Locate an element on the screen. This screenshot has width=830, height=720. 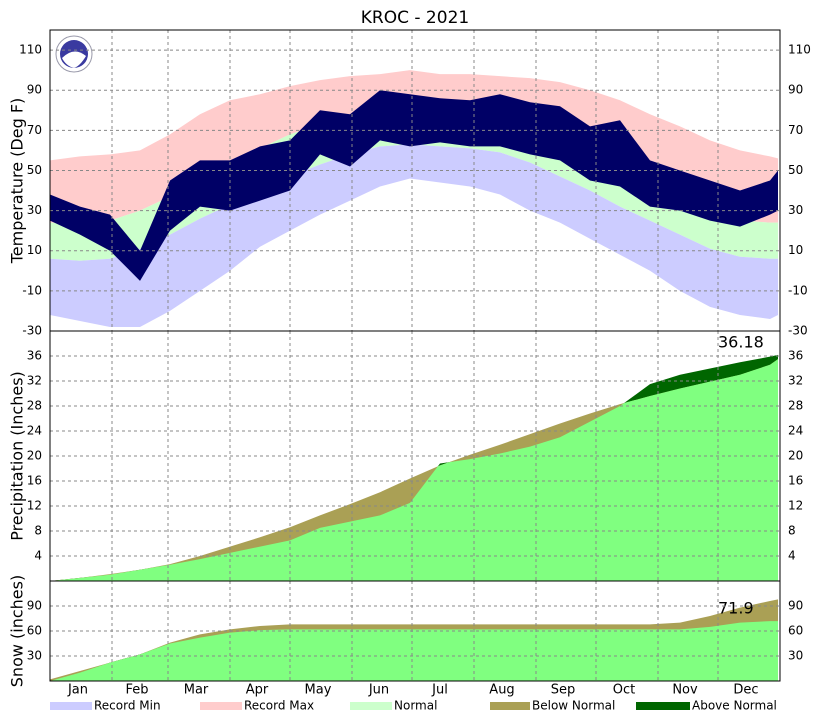
y-tick-label: 12 is located at coordinates (34, 506).